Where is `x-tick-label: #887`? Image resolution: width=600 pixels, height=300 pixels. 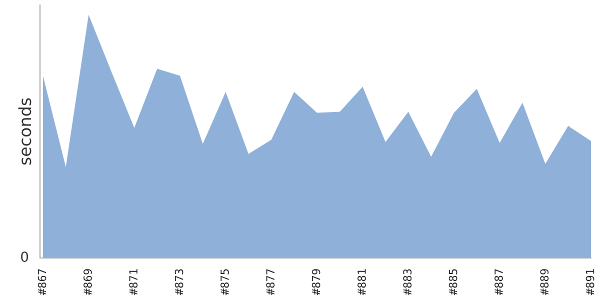
x-tick-label: #887 is located at coordinates (498, 282).